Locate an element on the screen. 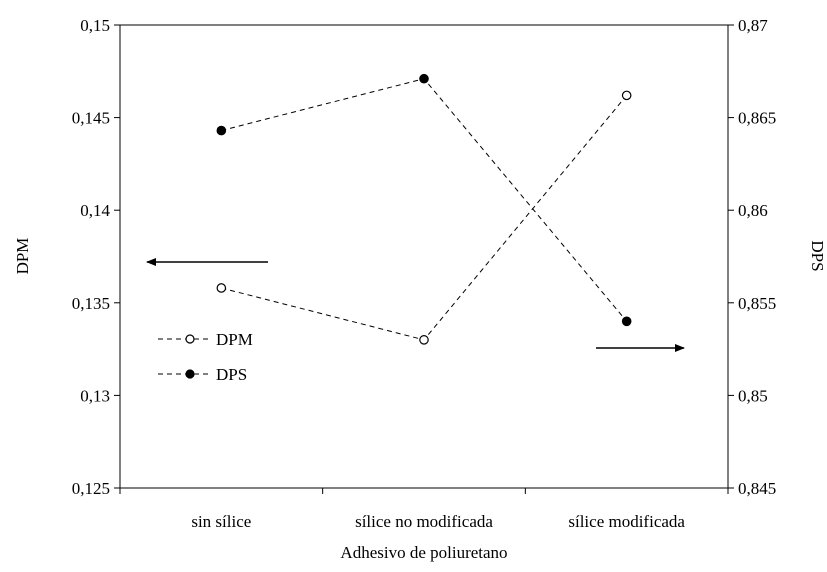  left-y-tick-label: 0,135 is located at coordinates (91, 303).